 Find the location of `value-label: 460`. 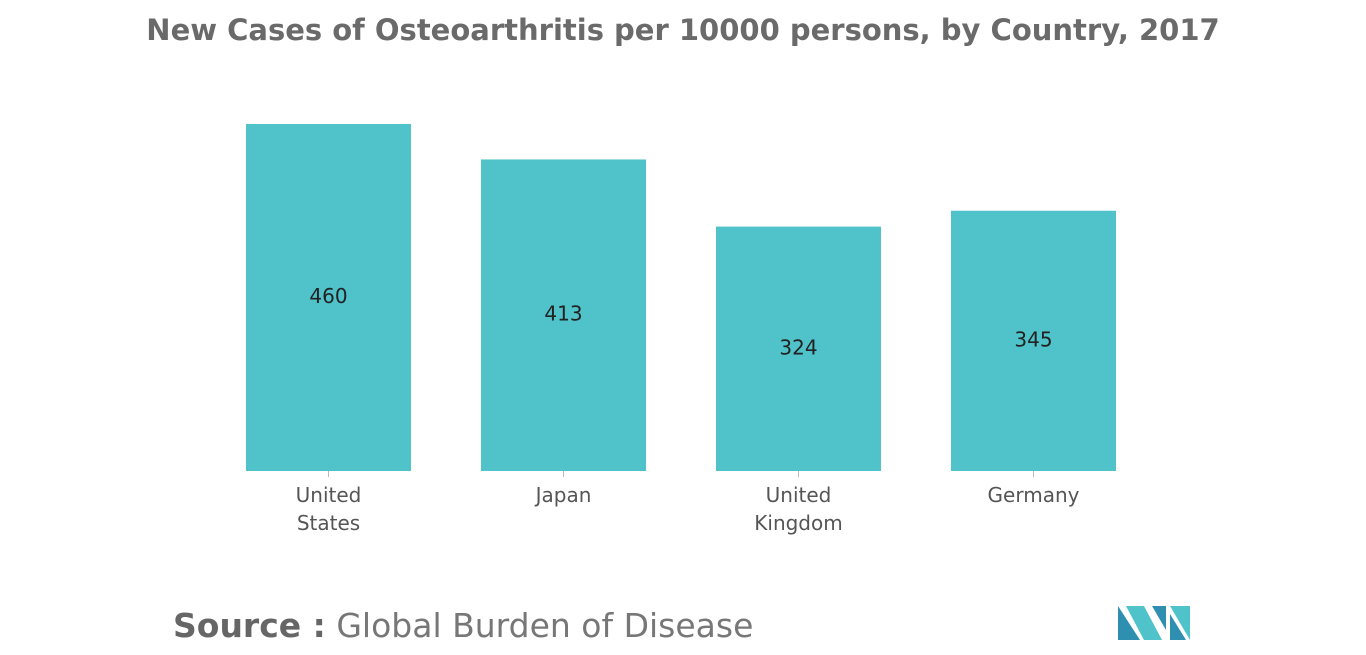

value-label: 460 is located at coordinates (328, 296).